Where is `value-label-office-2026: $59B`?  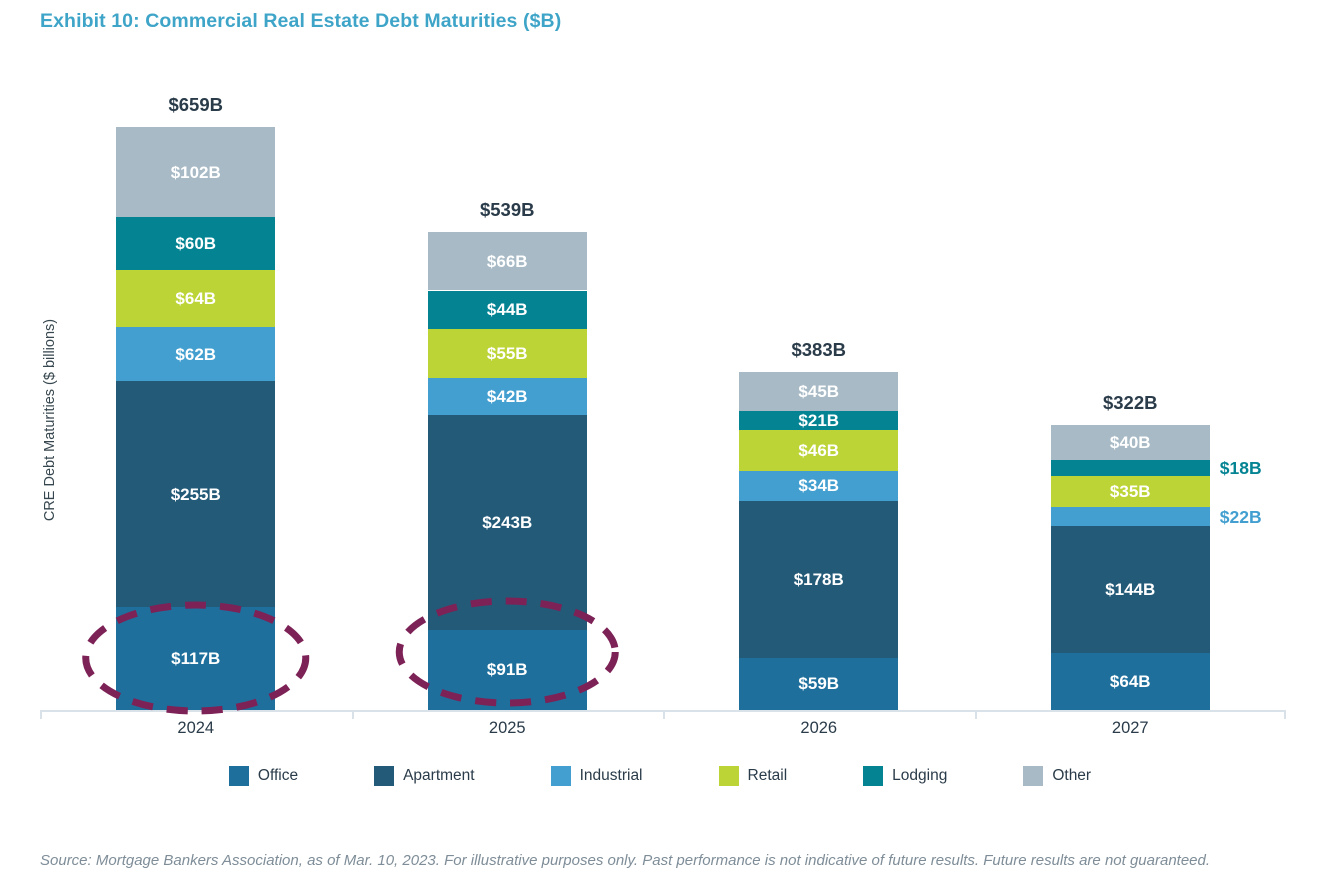
value-label-office-2026: $59B is located at coordinates (819, 684).